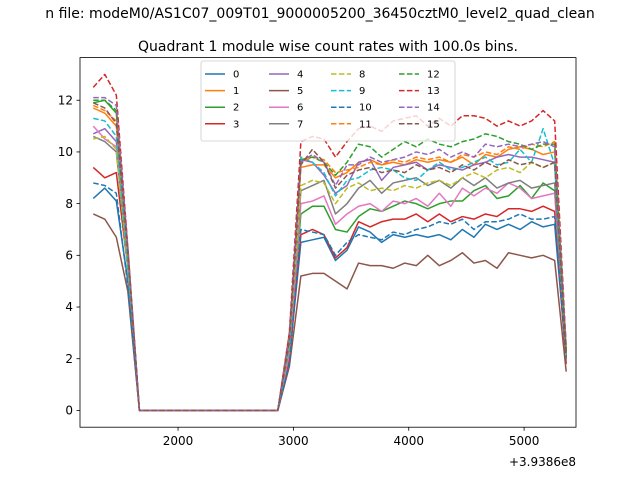  Describe the element at coordinates (236, 108) in the screenshot. I see `legend-label-2: 2` at that location.